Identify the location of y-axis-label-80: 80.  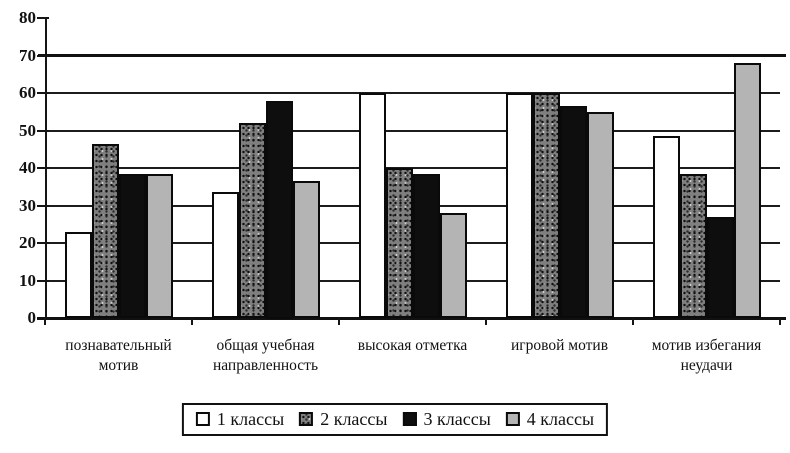
(27, 17).